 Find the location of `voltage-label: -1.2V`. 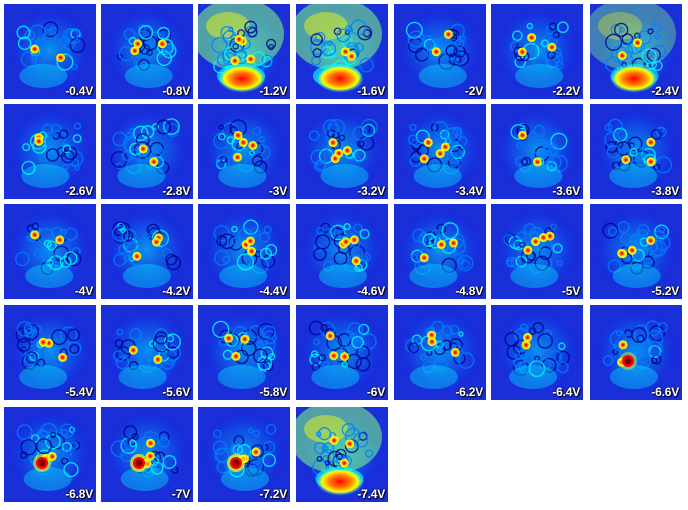

voltage-label: -1.2V is located at coordinates (273, 91).